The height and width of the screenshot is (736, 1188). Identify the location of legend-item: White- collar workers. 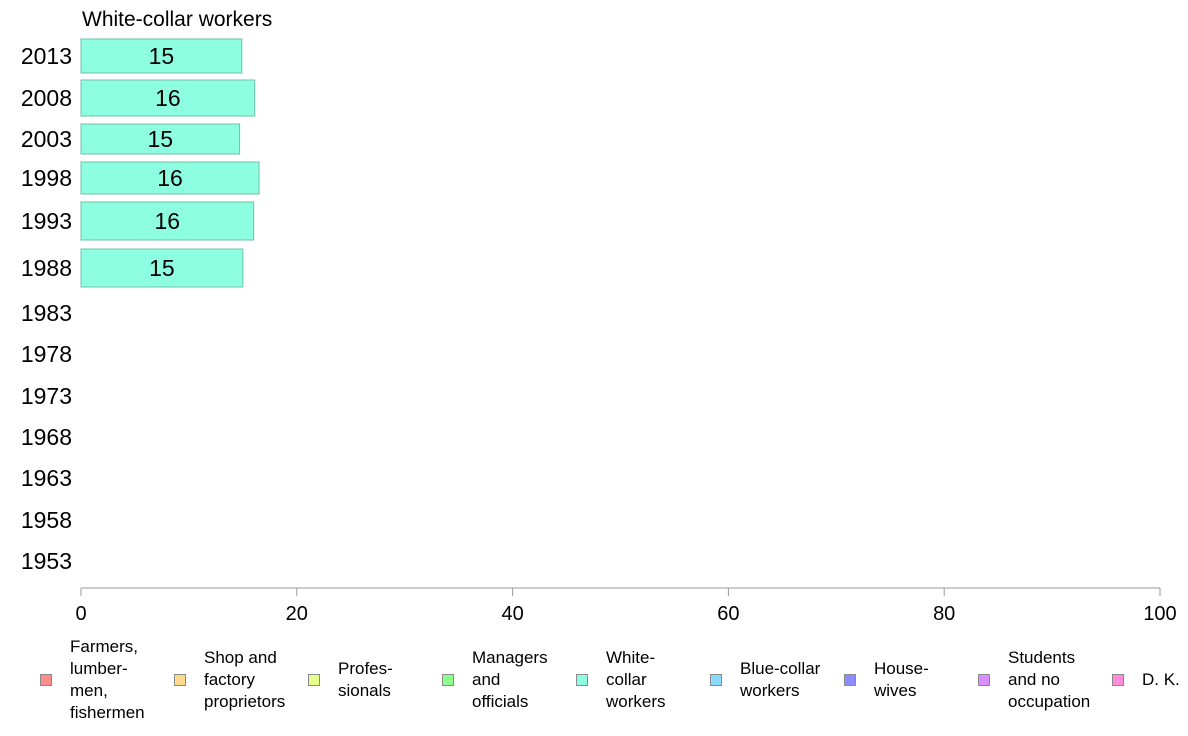
(621, 680).